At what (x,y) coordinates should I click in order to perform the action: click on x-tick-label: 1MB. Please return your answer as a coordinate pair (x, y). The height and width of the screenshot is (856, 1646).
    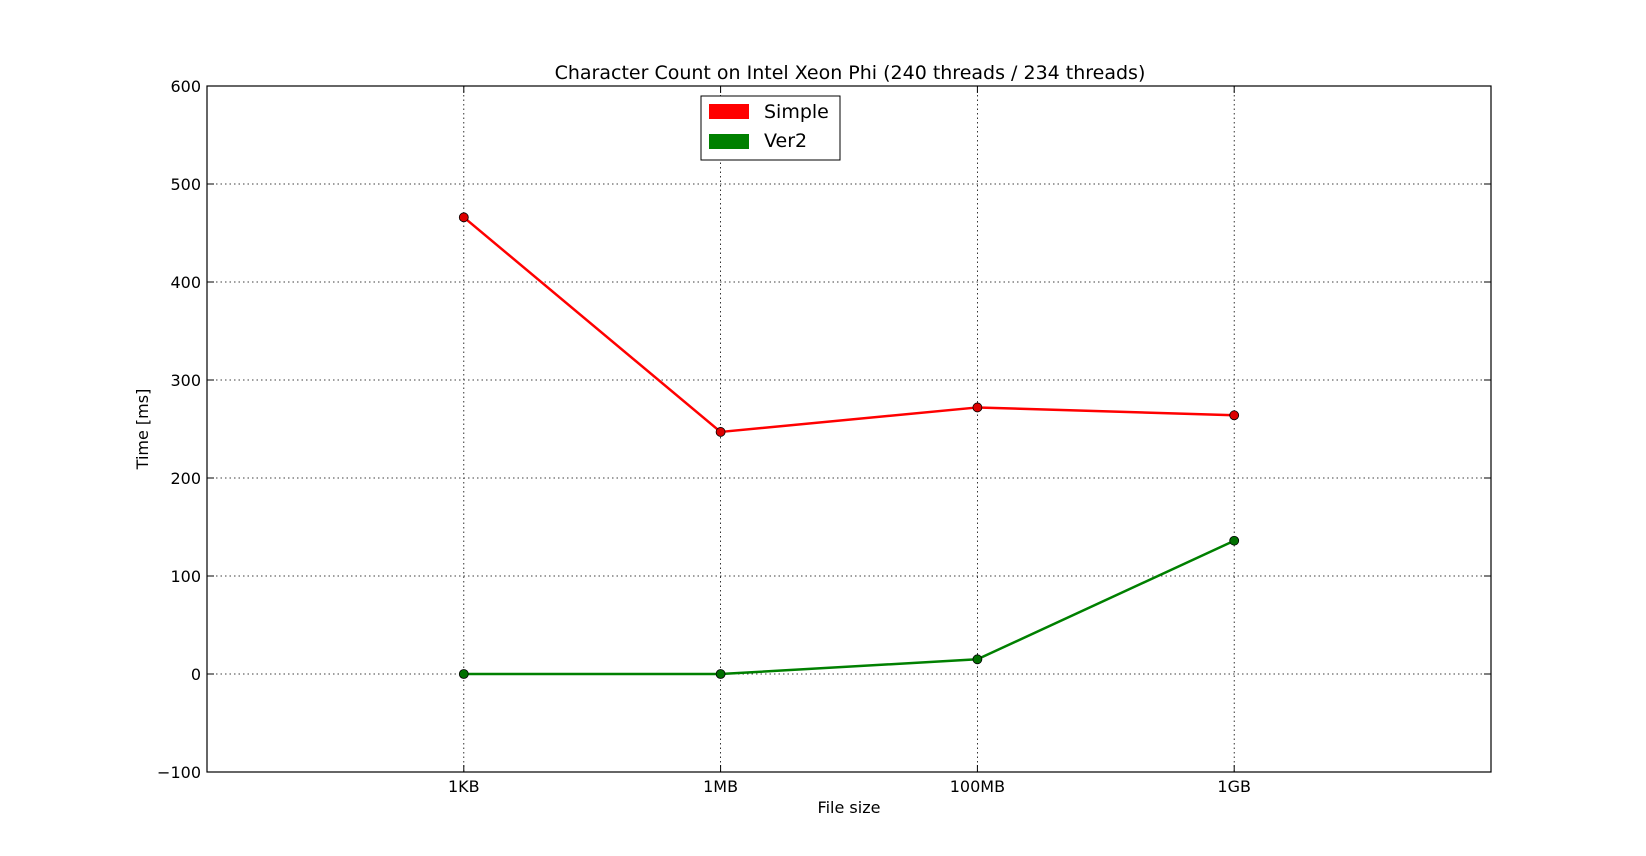
    Looking at the image, I should click on (720, 786).